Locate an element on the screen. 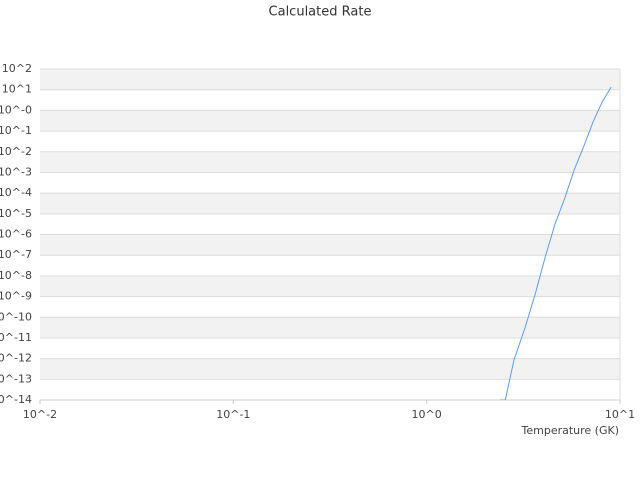 The image size is (640, 480). y-tick-label: 10^-9 is located at coordinates (16, 296).